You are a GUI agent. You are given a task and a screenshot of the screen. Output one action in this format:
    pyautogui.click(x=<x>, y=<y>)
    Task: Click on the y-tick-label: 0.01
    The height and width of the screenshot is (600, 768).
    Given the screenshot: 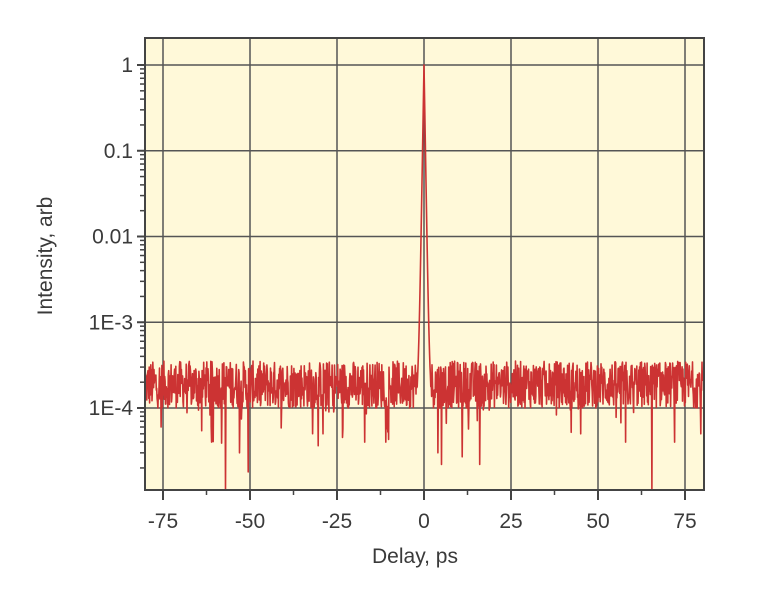 What is the action you would take?
    pyautogui.click(x=112, y=237)
    